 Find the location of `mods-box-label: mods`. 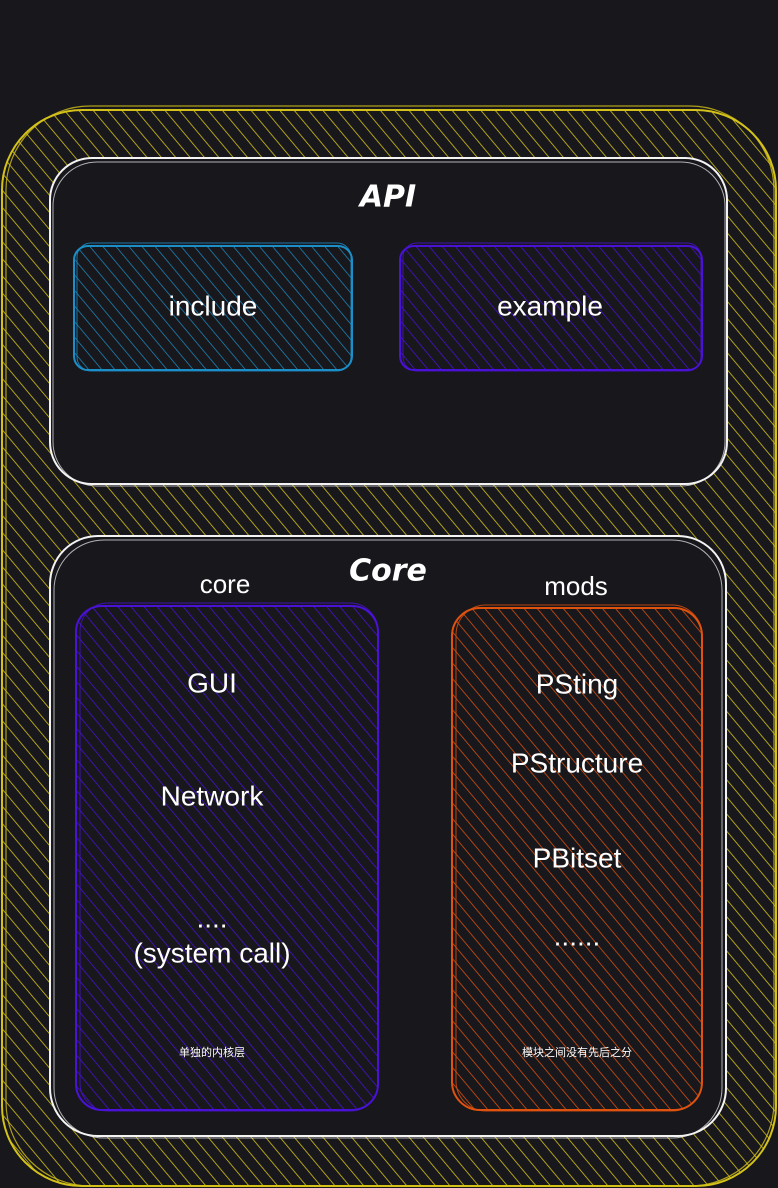

mods-box-label: mods is located at coordinates (576, 586).